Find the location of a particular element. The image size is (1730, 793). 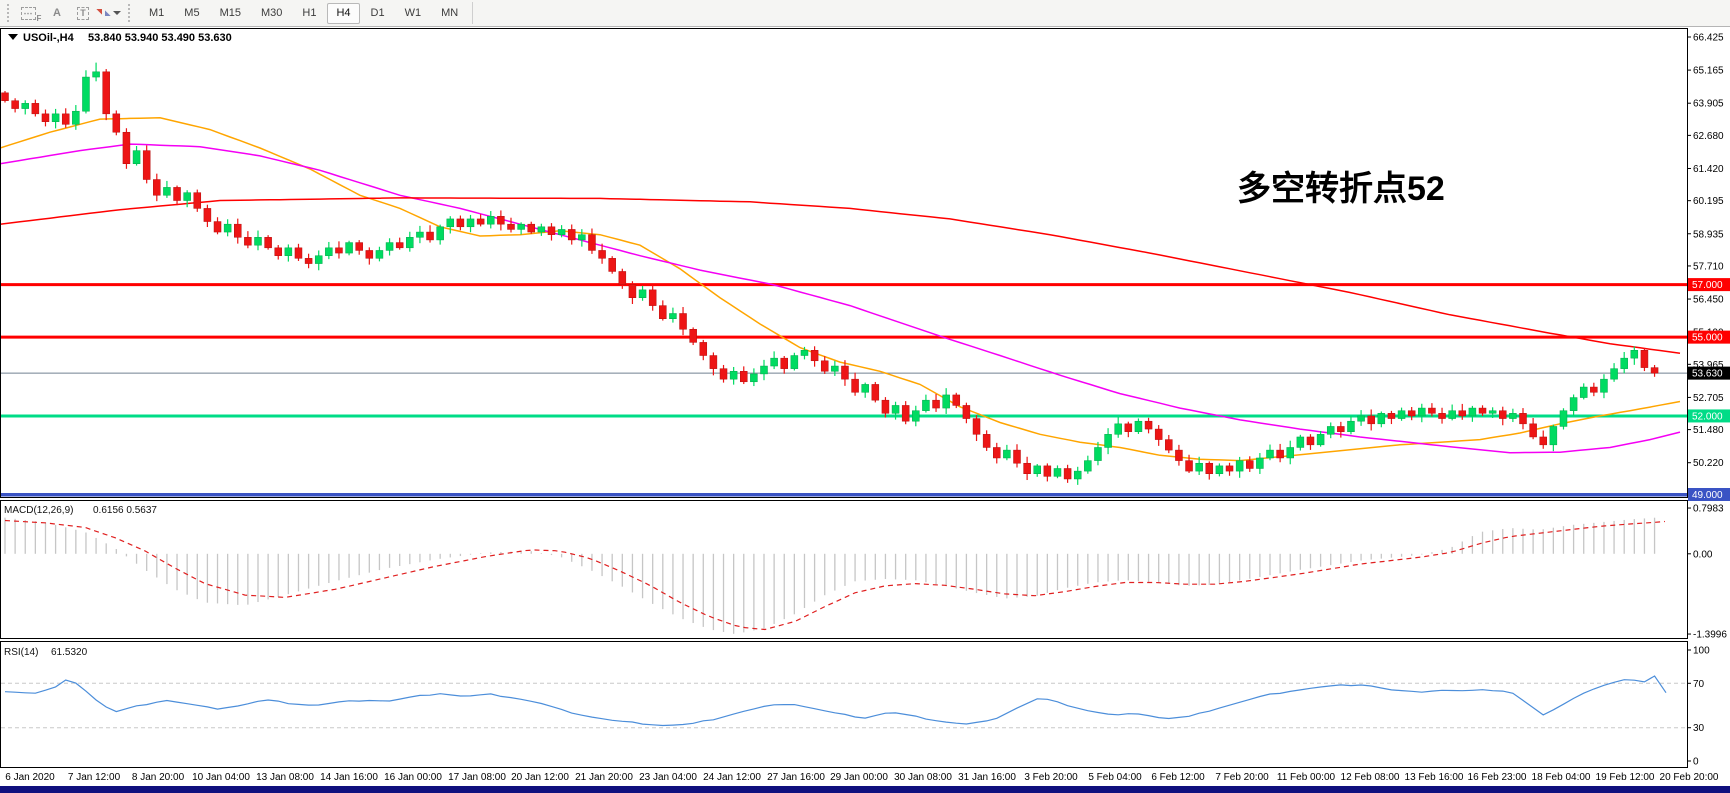

price-box-49.000 is located at coordinates (1709, 494).